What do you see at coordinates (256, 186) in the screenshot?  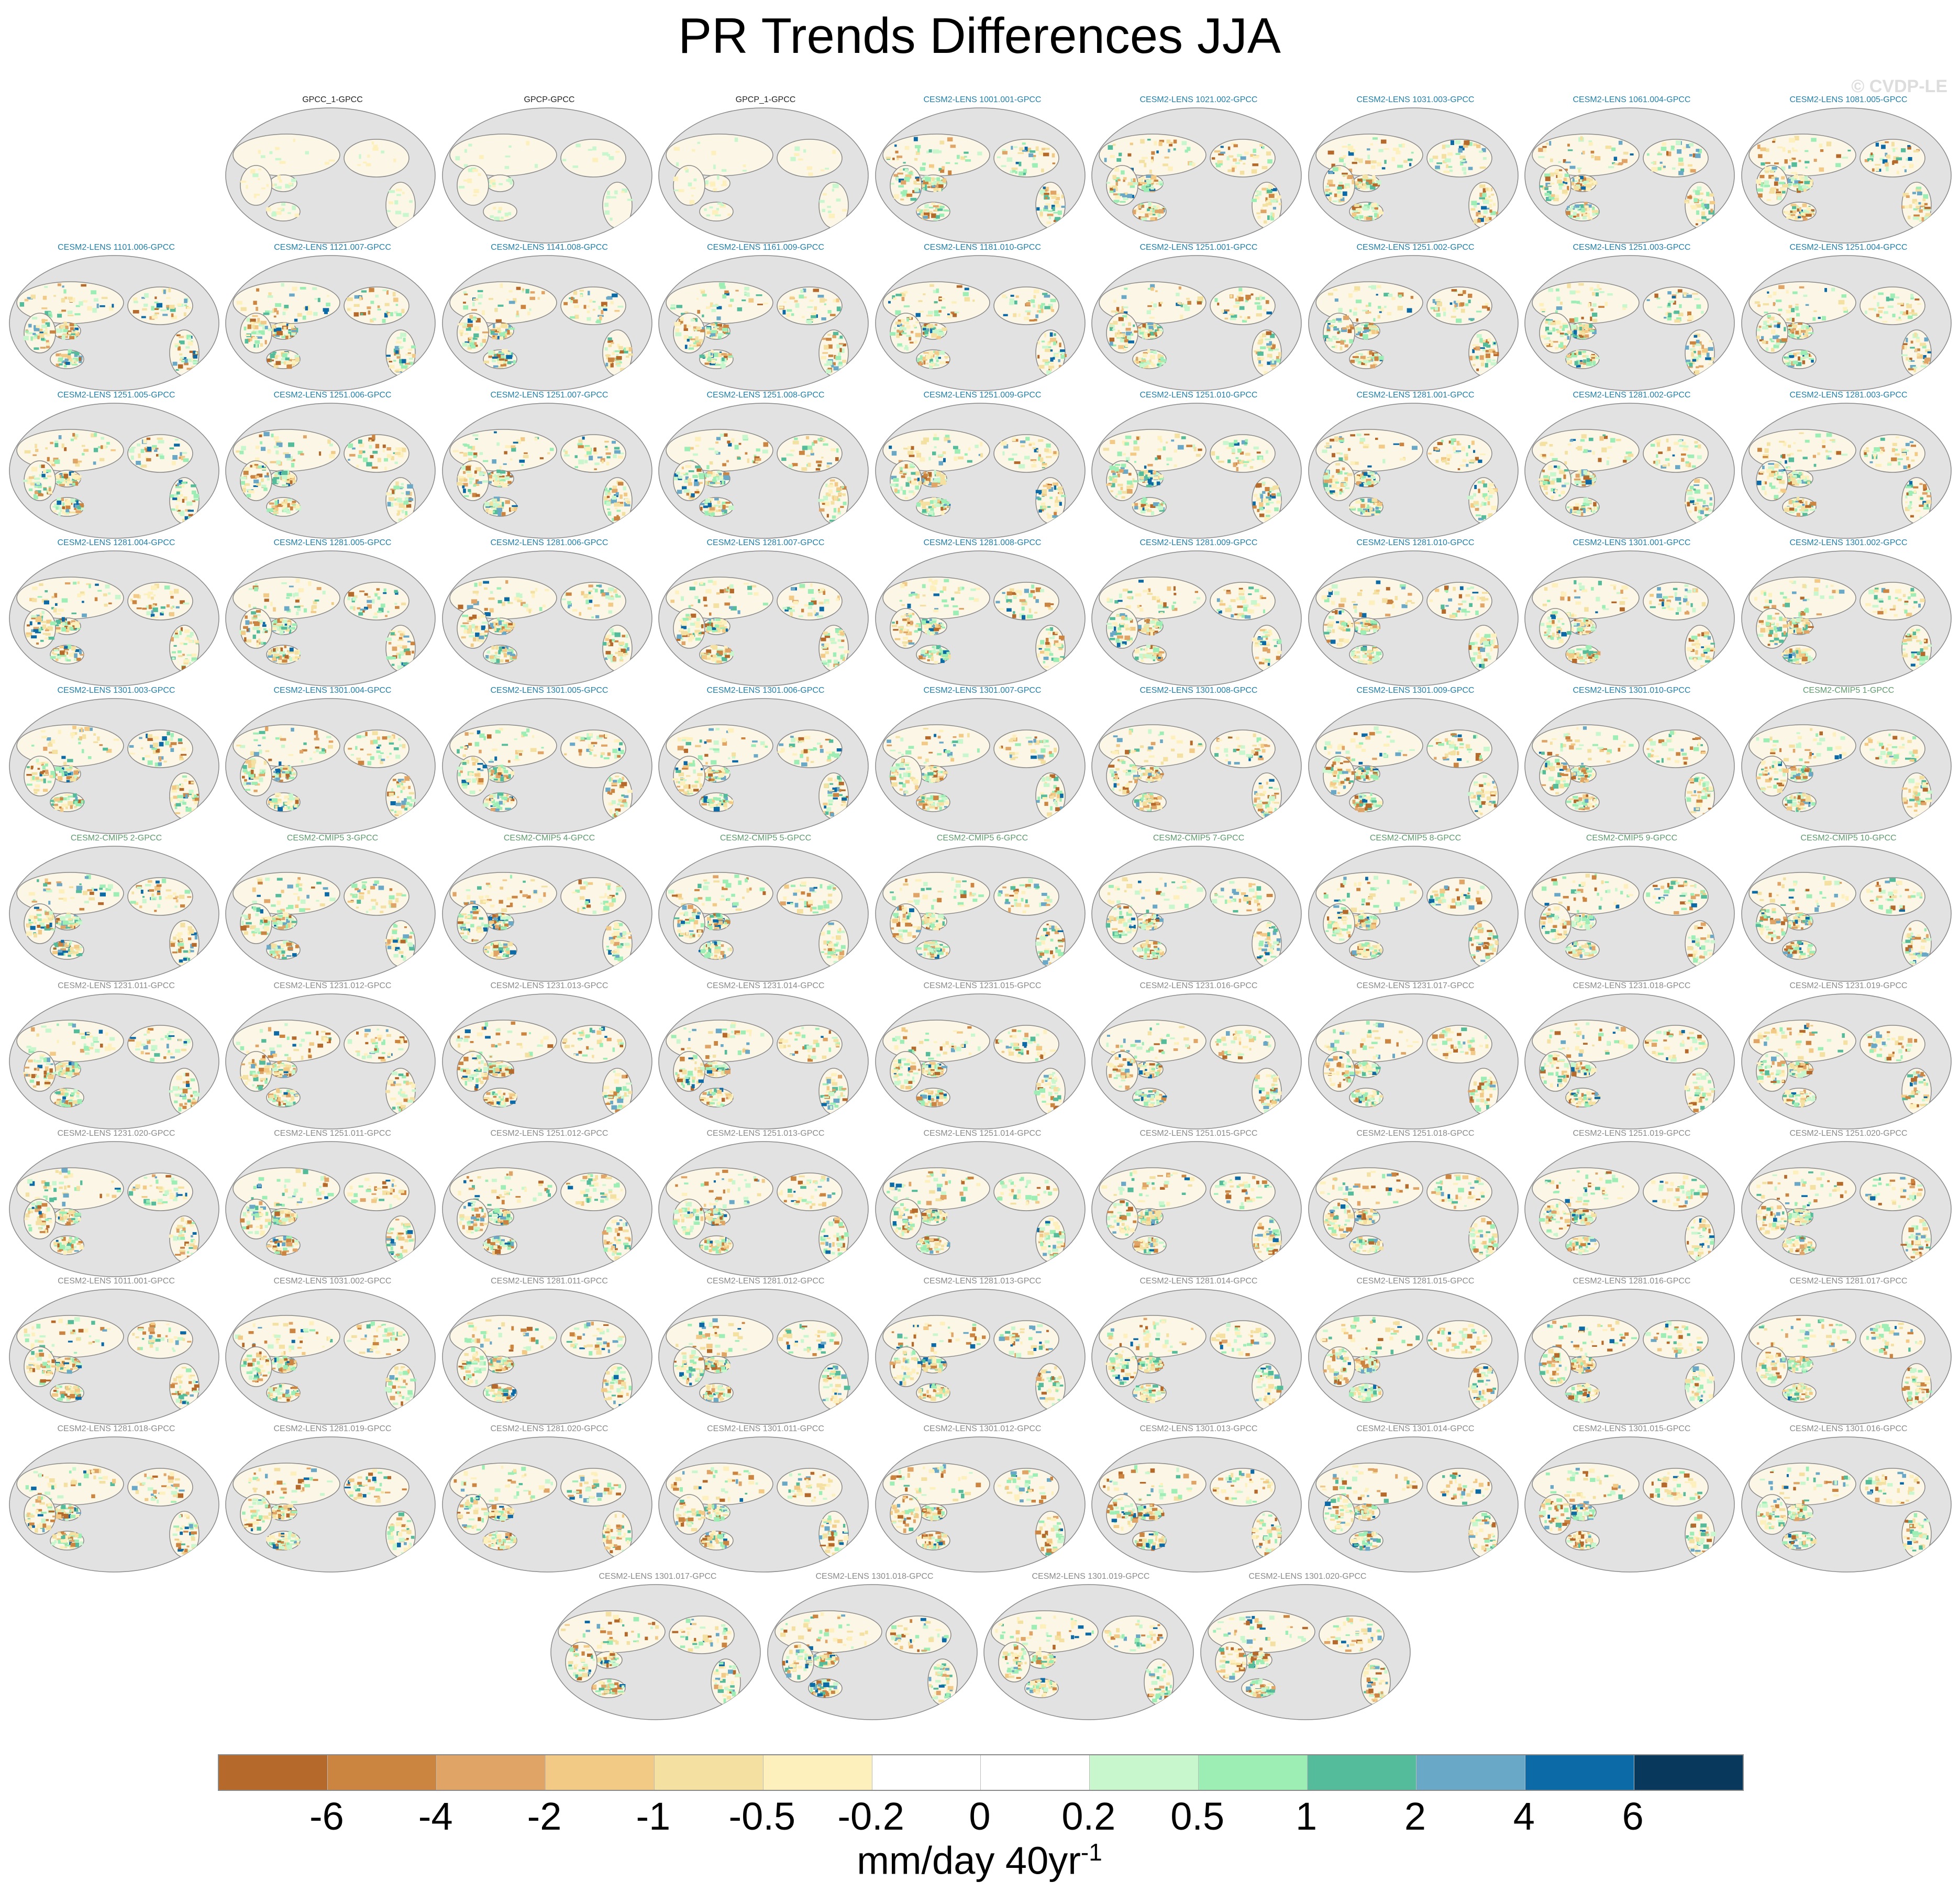 I see `land-mass` at bounding box center [256, 186].